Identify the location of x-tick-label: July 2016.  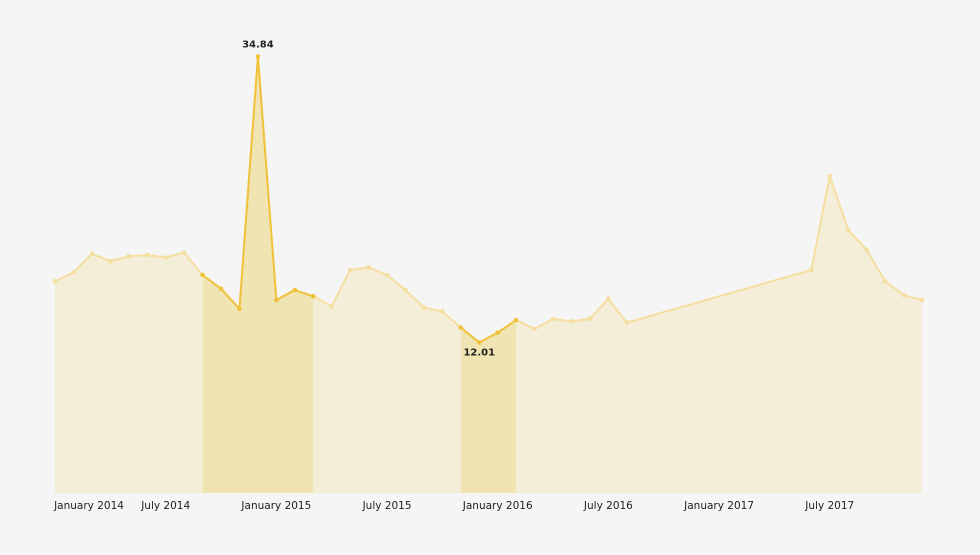
(608, 506).